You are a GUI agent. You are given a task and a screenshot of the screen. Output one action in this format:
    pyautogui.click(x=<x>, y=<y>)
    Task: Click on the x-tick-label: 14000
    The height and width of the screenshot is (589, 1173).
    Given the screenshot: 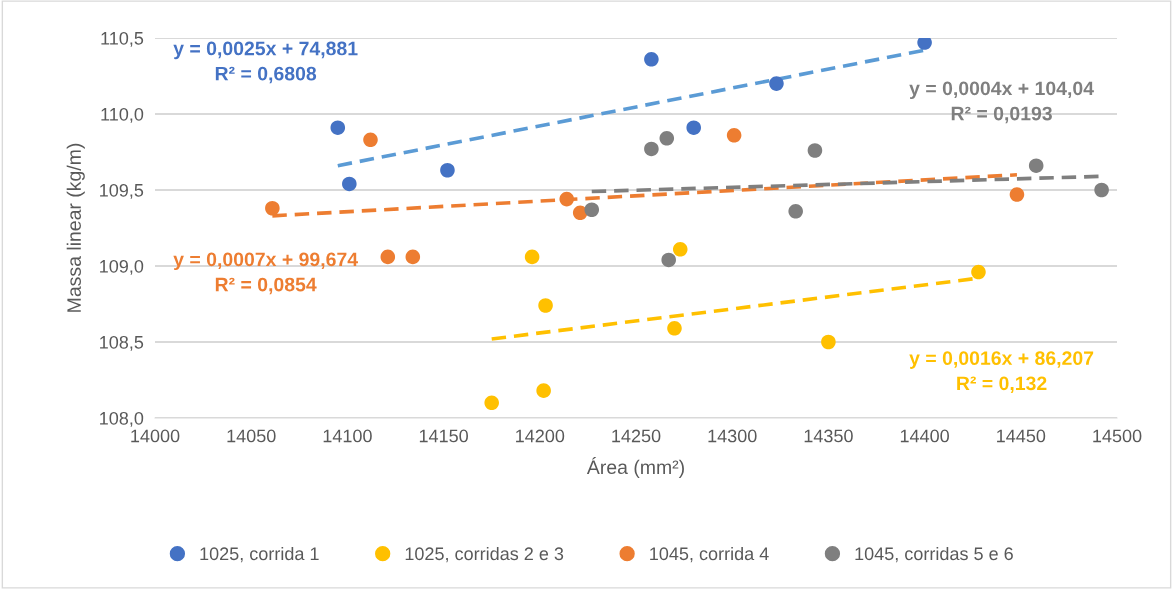 What is the action you would take?
    pyautogui.click(x=155, y=436)
    